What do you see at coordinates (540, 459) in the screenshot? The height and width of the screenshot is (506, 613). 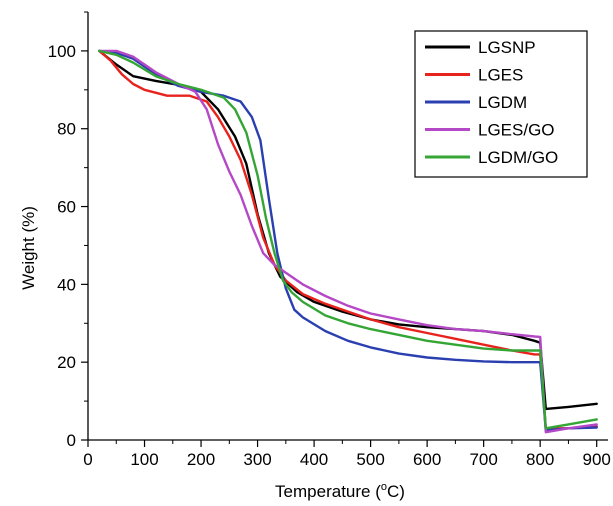 I see `x-tick-label: 800` at bounding box center [540, 459].